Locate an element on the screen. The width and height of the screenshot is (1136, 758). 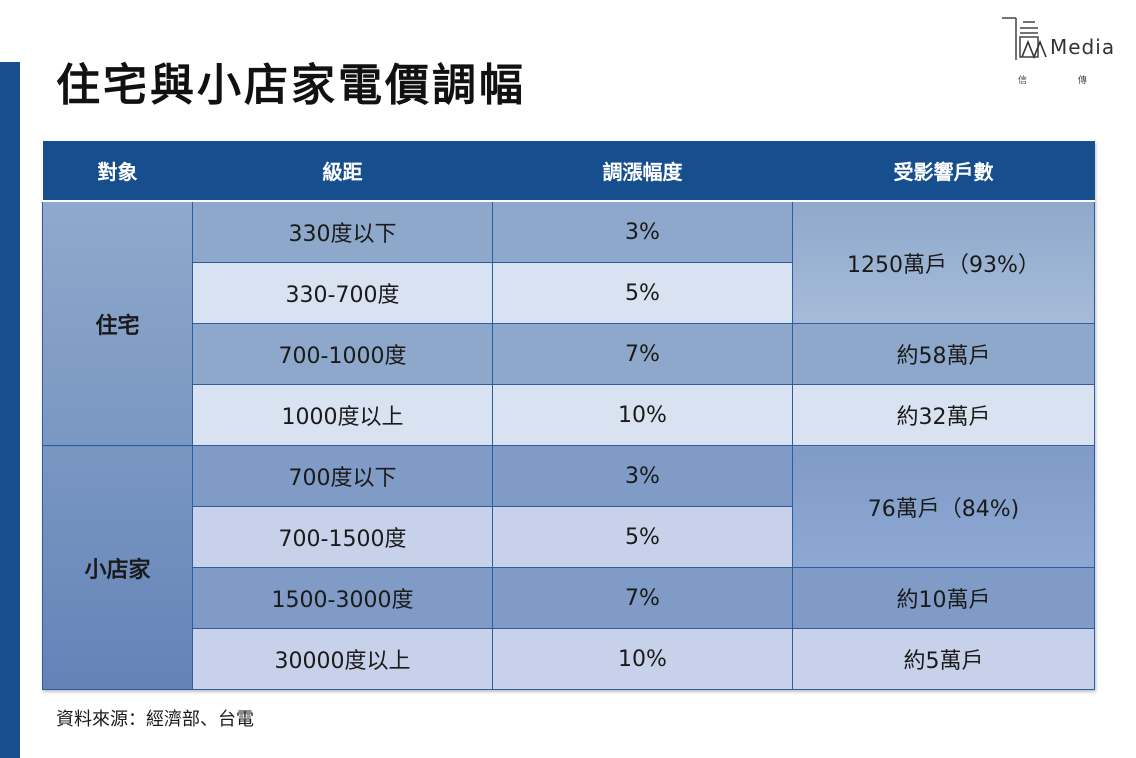
table-row: 700-1500度 5% is located at coordinates (569, 537).